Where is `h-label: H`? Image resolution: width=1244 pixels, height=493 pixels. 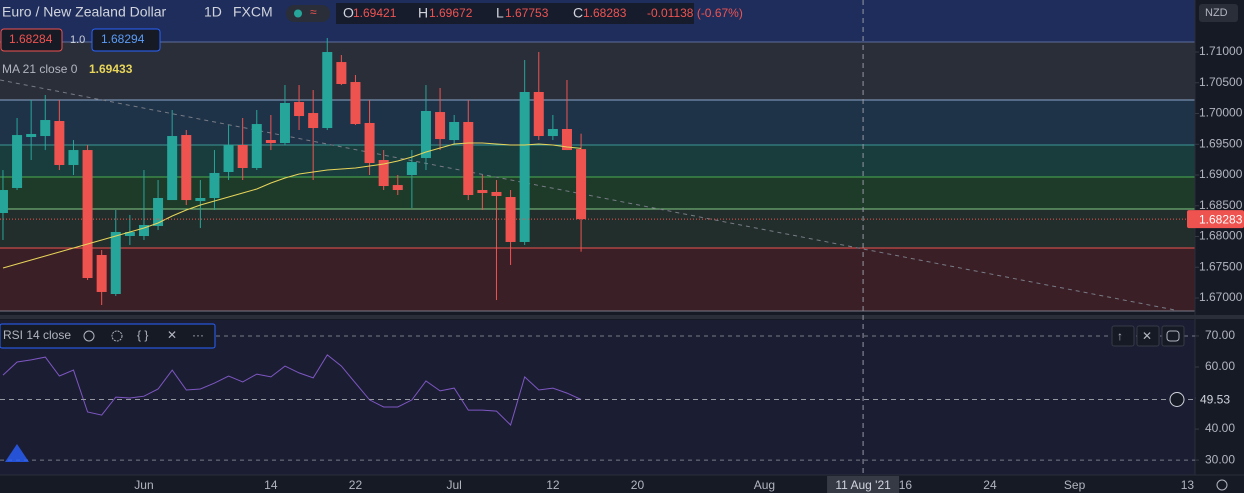 h-label: H is located at coordinates (423, 13).